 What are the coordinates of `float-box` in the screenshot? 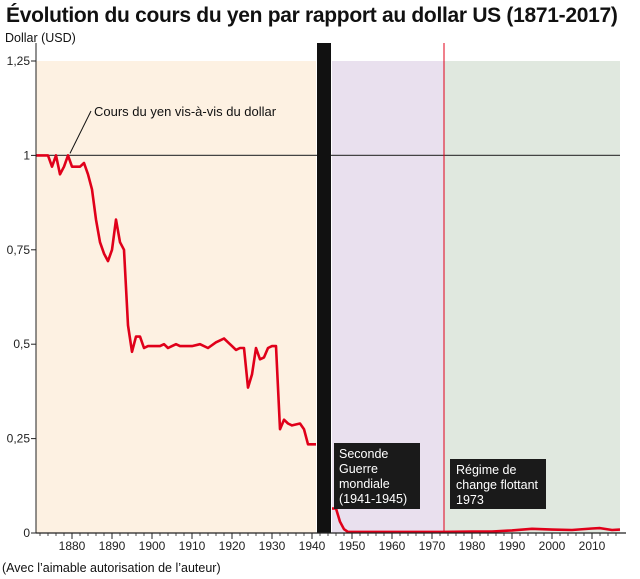 It's located at (498, 484).